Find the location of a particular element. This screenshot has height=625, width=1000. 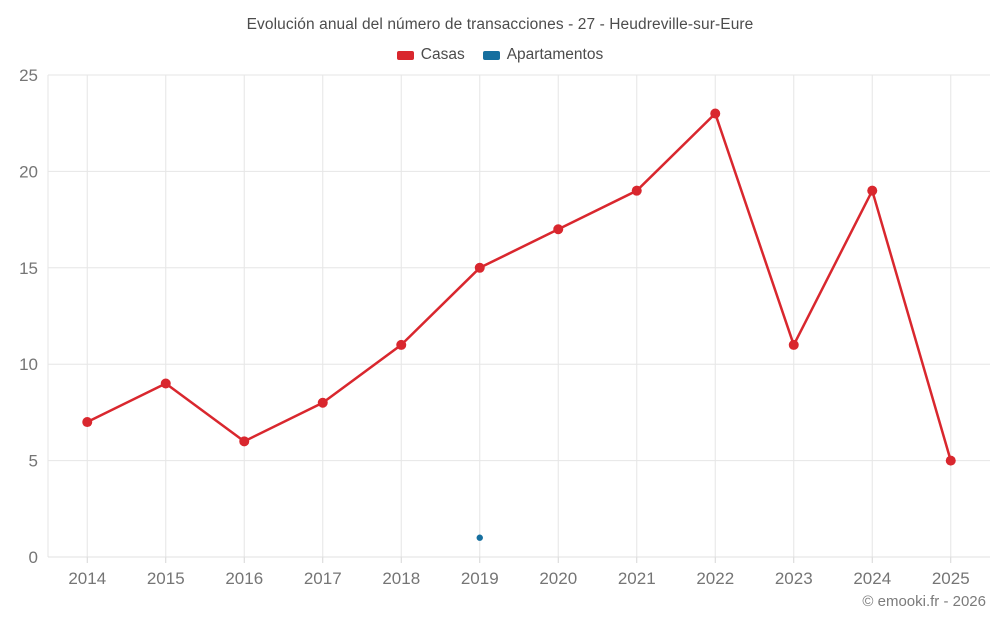

legend-item-apartamentos: Apartamentos is located at coordinates (543, 55).